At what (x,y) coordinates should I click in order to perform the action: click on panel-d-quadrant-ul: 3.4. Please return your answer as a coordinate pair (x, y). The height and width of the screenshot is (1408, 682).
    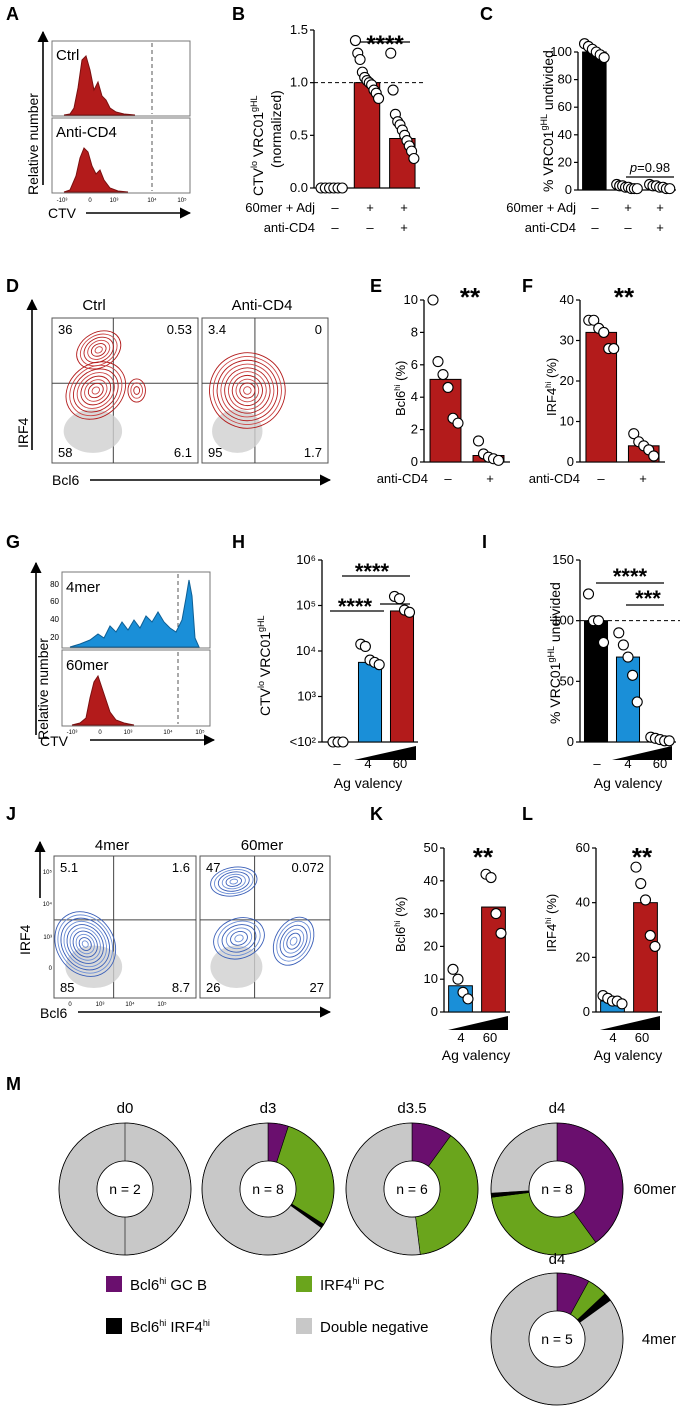
    Looking at the image, I should click on (217, 329).